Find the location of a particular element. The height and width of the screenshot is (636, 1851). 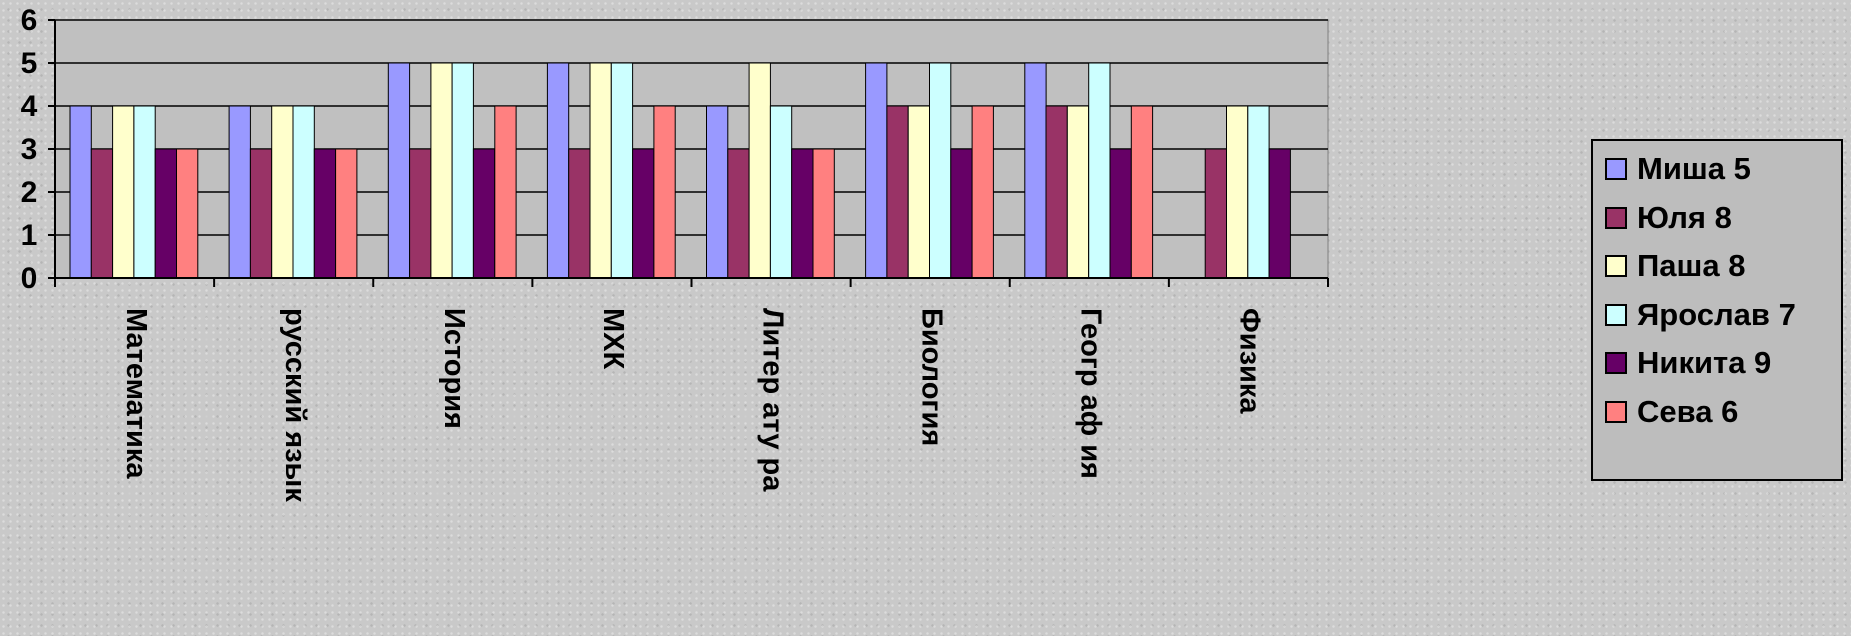

category-label: Биология is located at coordinates (932, 377).